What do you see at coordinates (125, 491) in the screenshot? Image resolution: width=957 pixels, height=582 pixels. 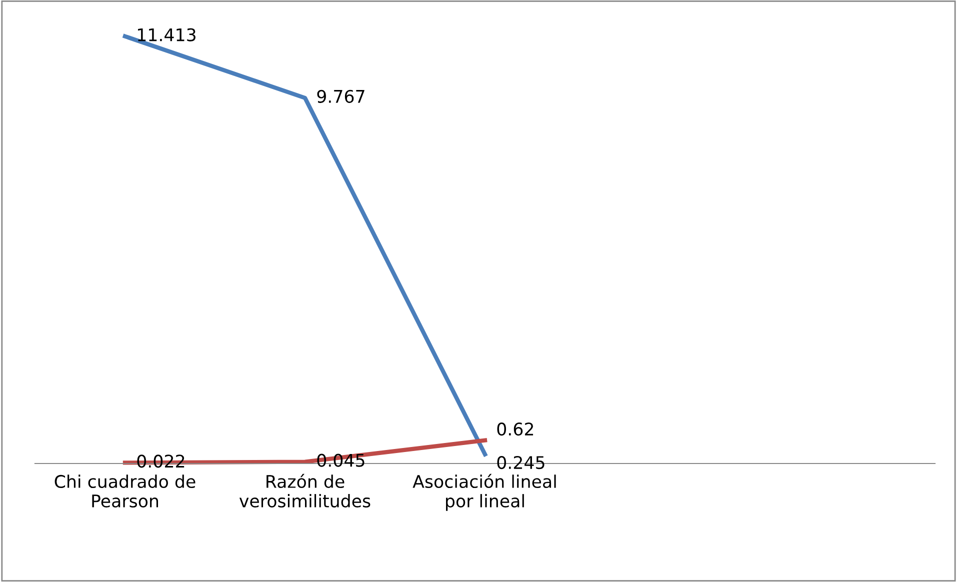 I see `x-tick-label: Chi cuadrado de Pearson` at bounding box center [125, 491].